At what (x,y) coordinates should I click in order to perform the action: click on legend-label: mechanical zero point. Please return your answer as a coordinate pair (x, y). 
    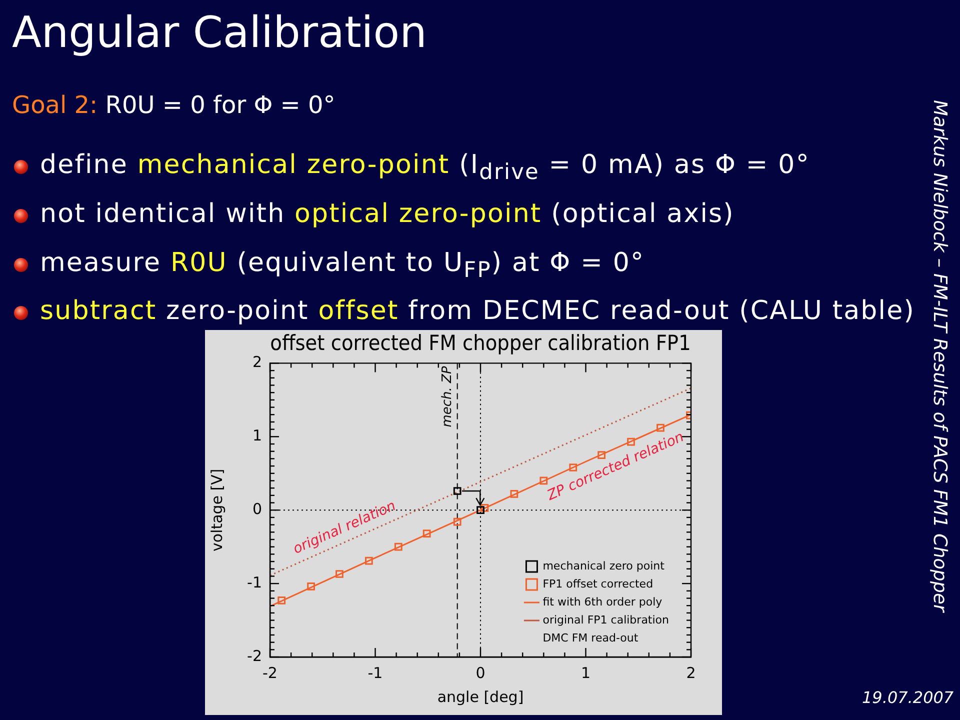
    Looking at the image, I should click on (604, 565).